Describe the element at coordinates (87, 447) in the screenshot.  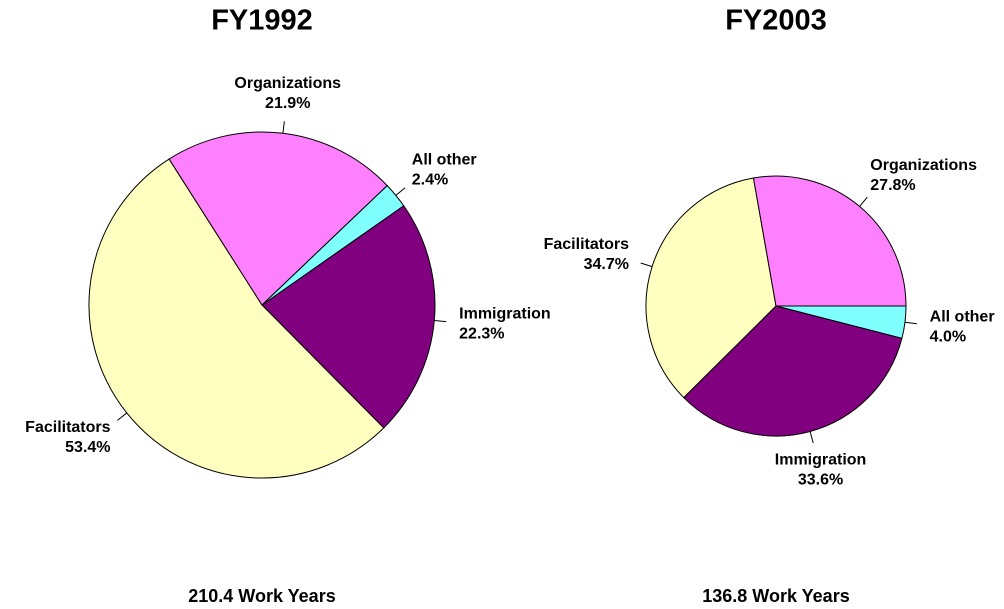
I see `slice-value-label: 53.4%` at that location.